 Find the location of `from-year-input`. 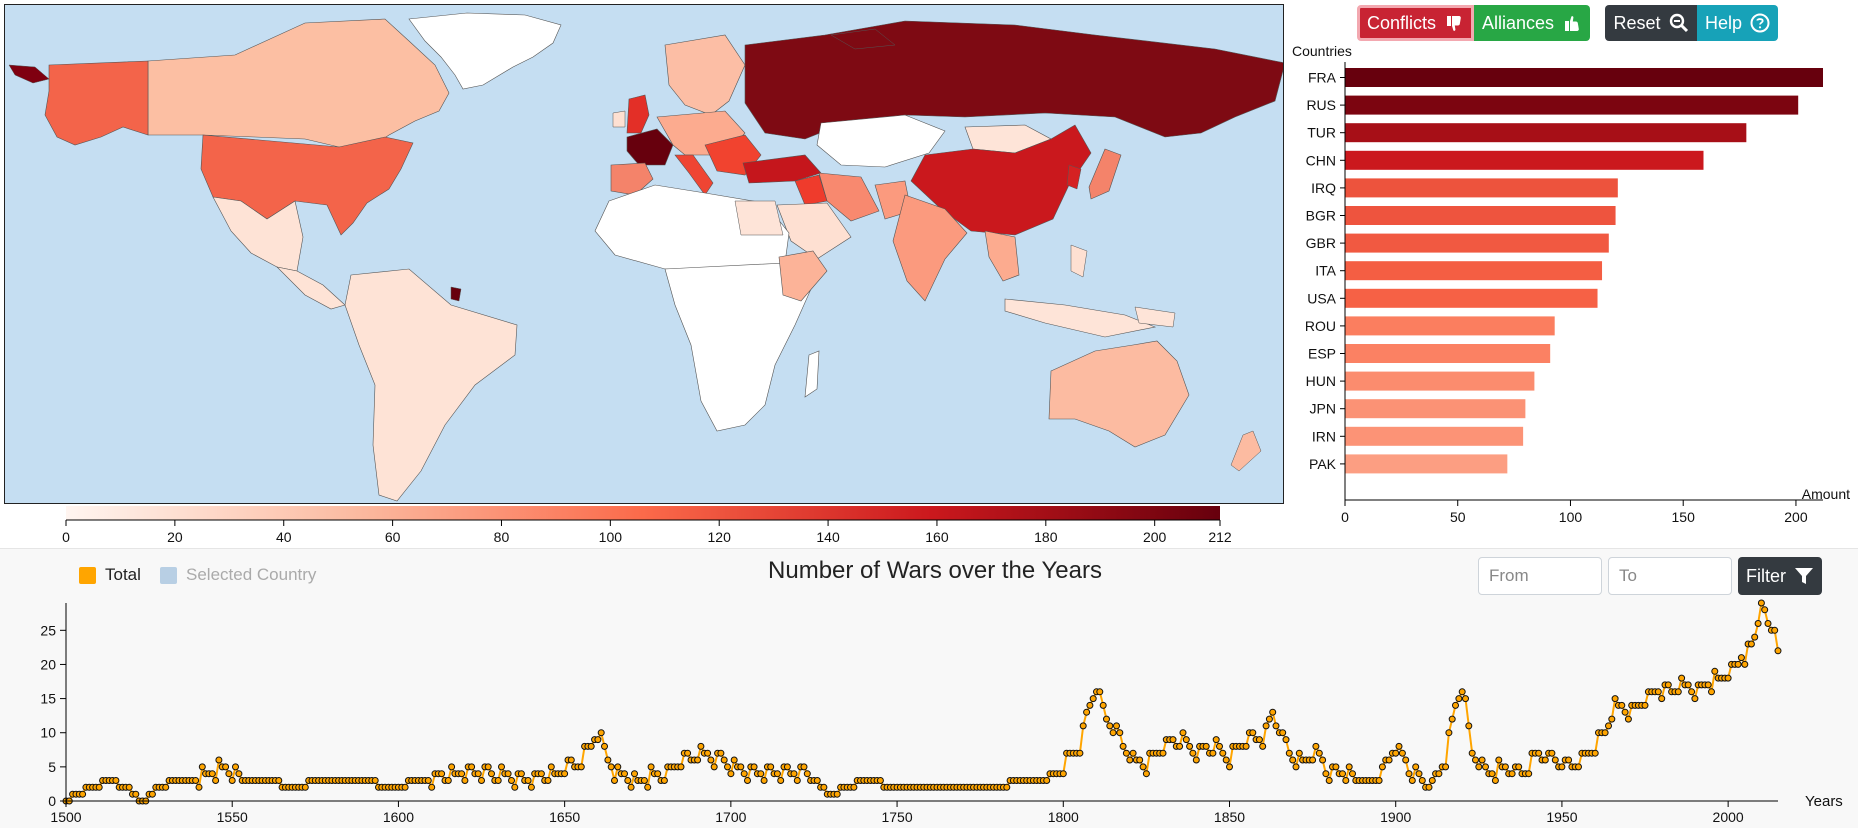

from-year-input is located at coordinates (1540, 576).